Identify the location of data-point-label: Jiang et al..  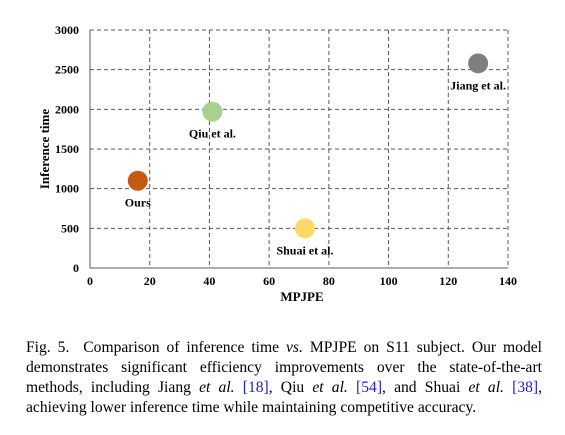
(478, 85).